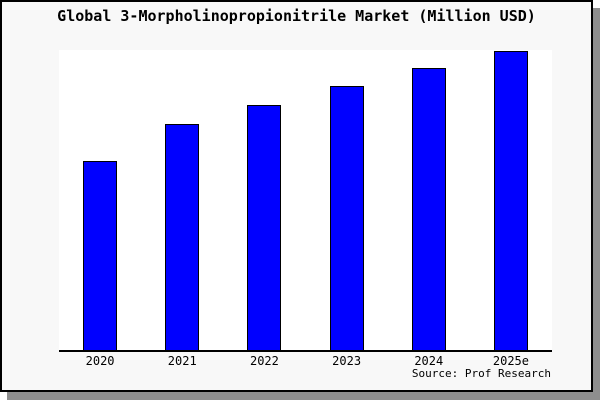  What do you see at coordinates (346, 218) in the screenshot?
I see `bar-2023` at bounding box center [346, 218].